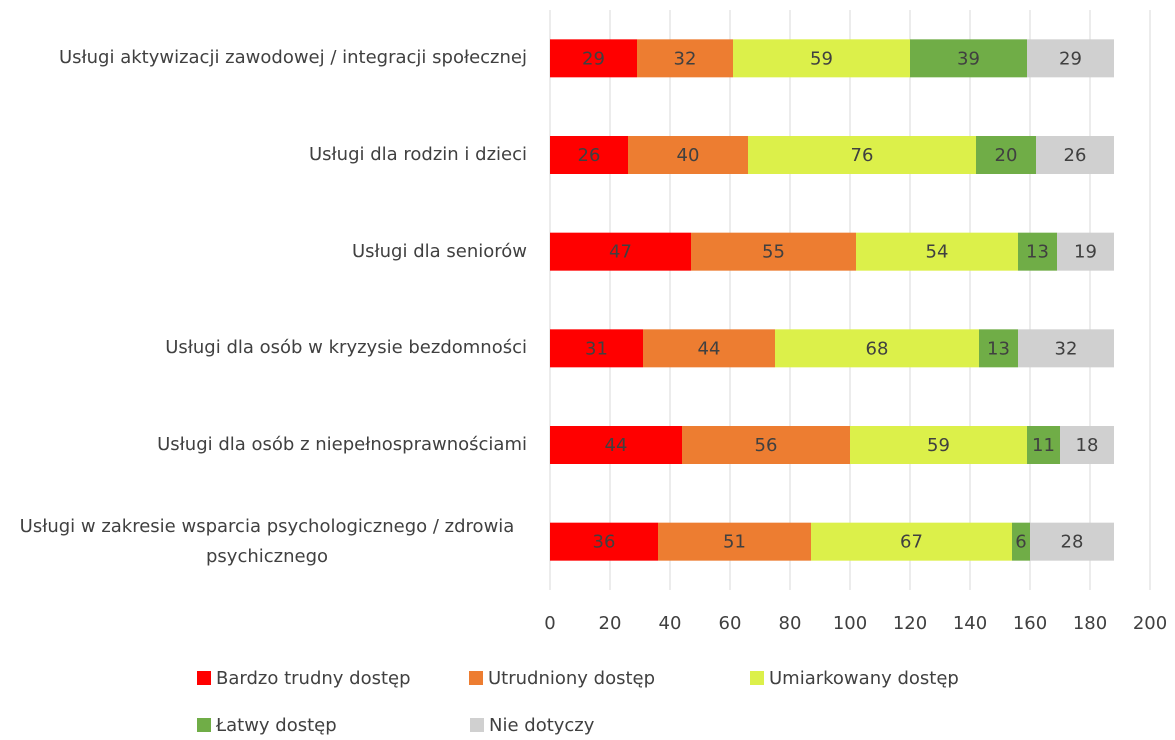 This screenshot has height=740, width=1175. Describe the element at coordinates (549, 623) in the screenshot. I see `x-tick-label: 0` at that location.